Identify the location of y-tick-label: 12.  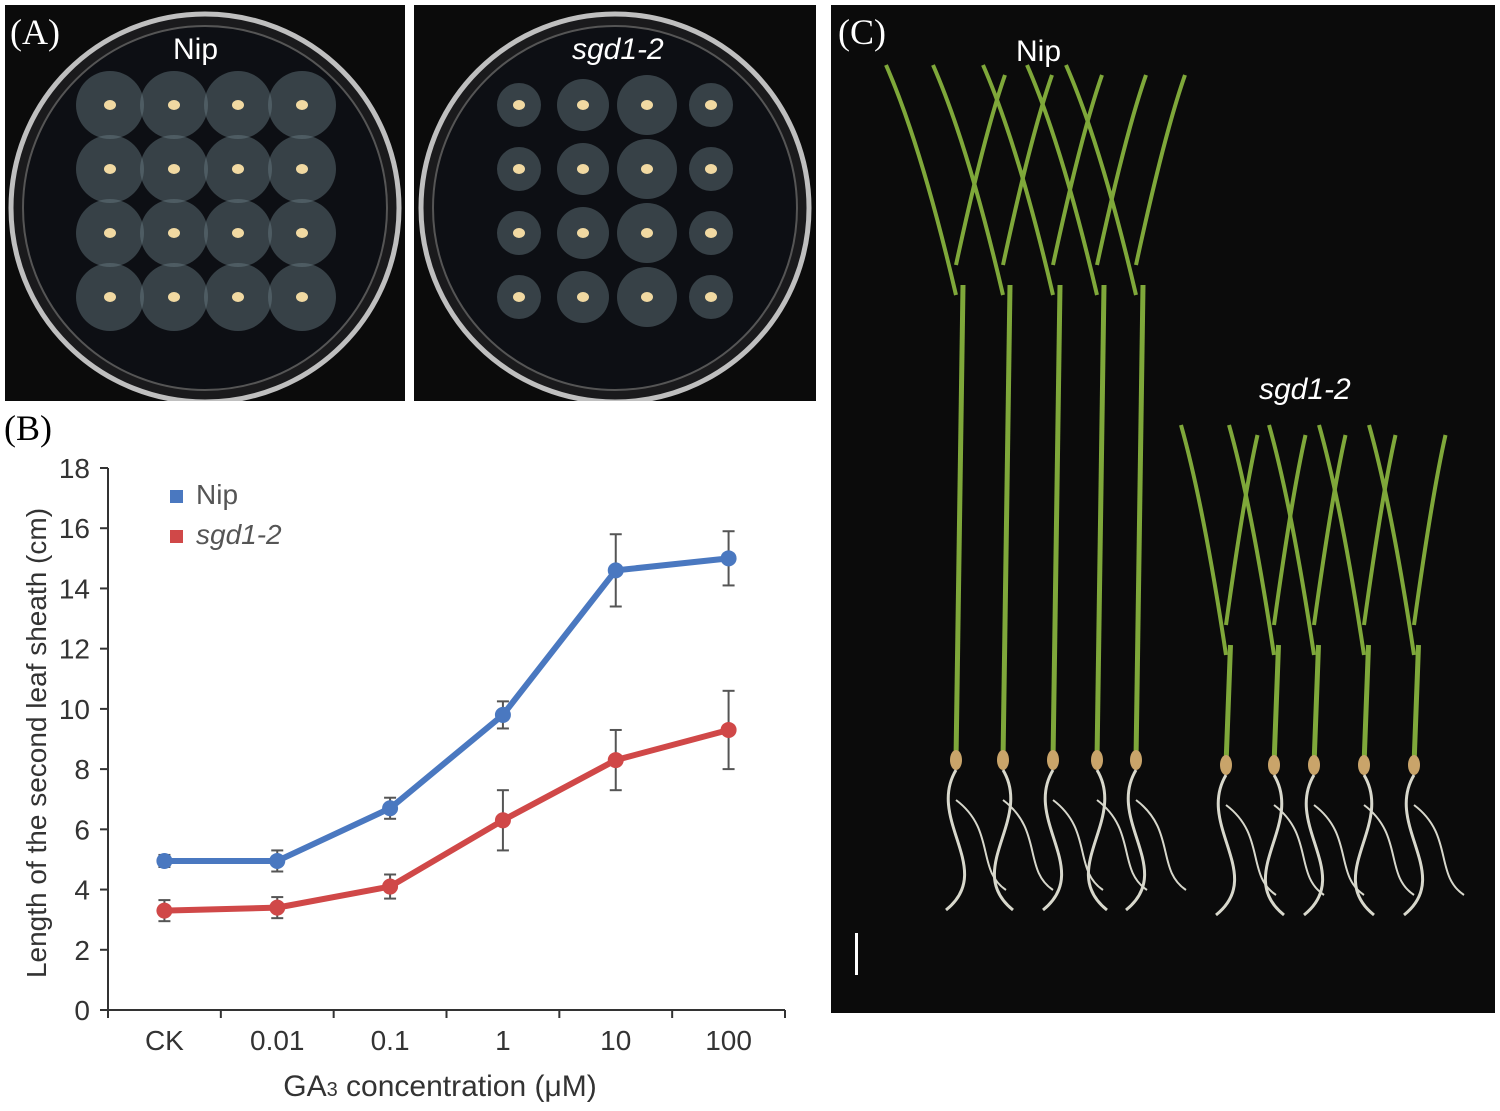
(74, 649).